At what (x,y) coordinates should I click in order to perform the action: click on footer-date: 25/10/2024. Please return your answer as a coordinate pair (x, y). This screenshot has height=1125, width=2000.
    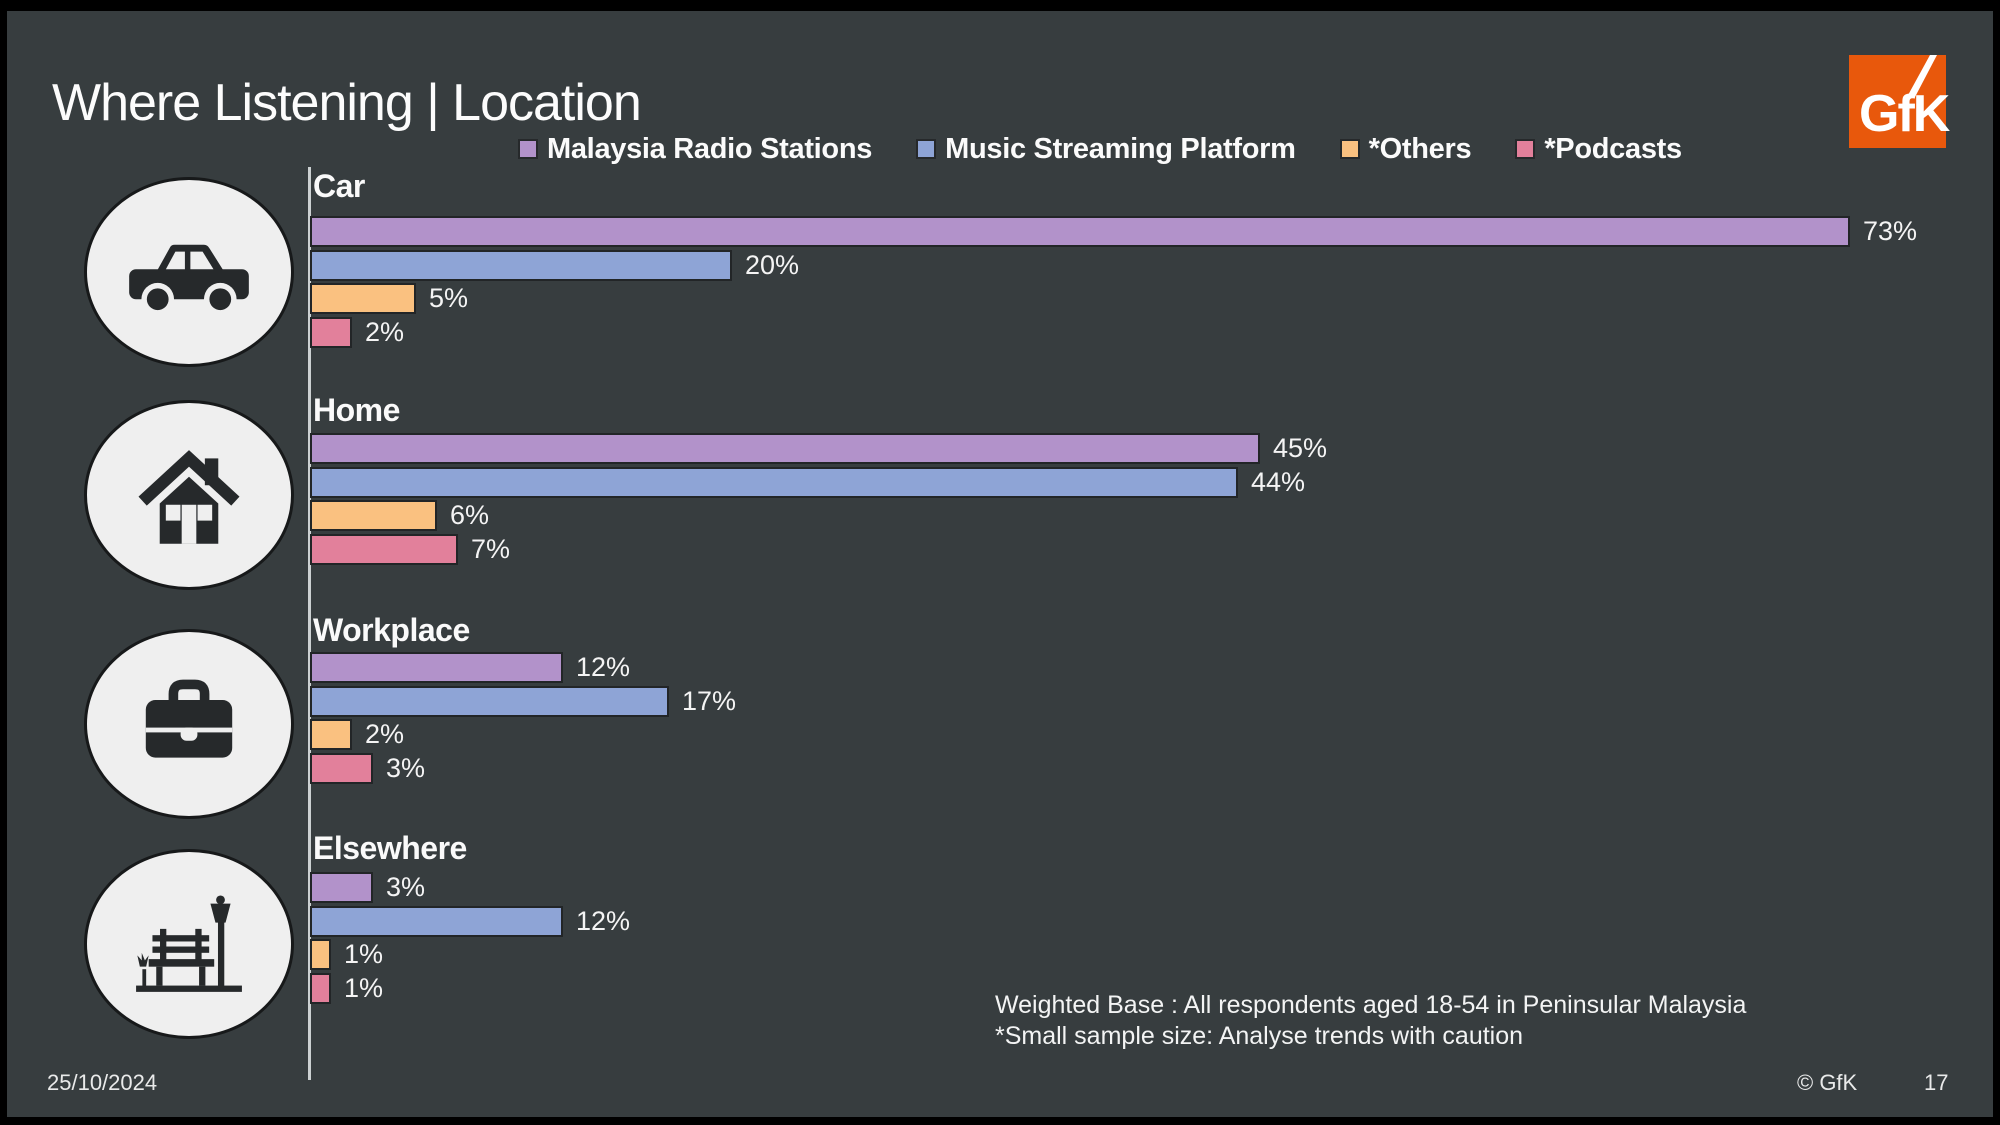
    Looking at the image, I should click on (102, 1082).